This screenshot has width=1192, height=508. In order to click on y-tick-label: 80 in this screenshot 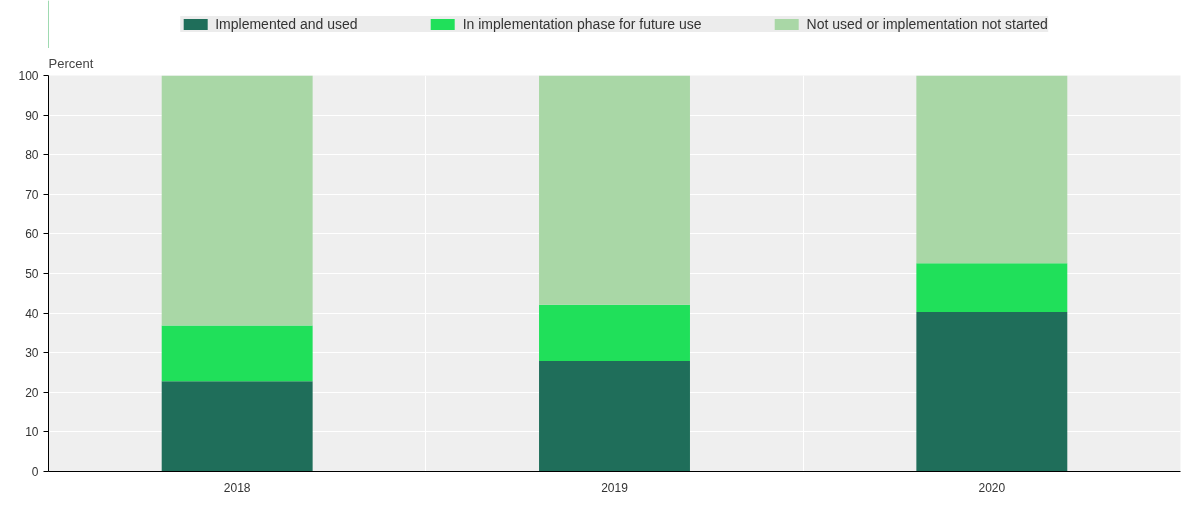, I will do `click(32, 155)`.